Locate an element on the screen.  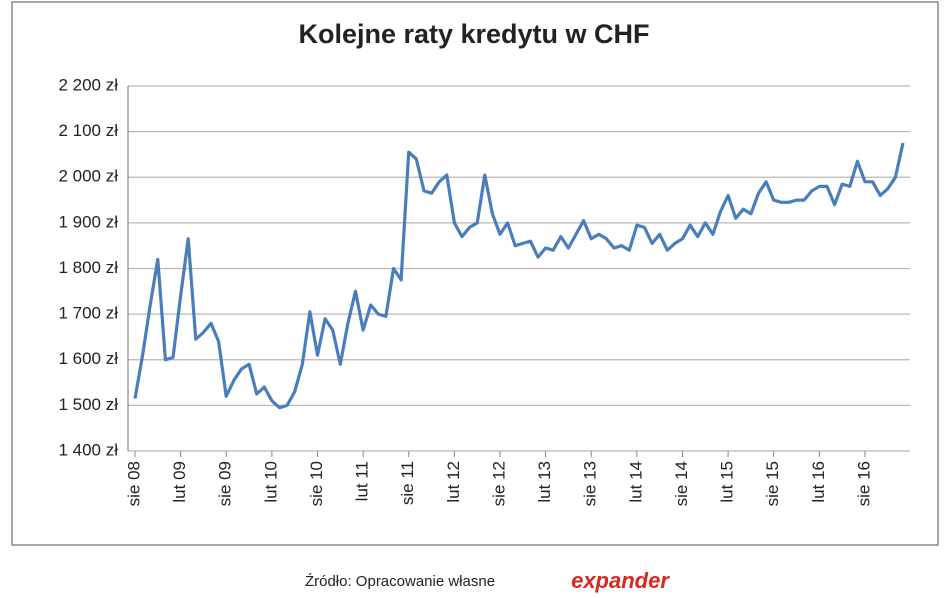
x-tick-label: lut 13 is located at coordinates (544, 482).